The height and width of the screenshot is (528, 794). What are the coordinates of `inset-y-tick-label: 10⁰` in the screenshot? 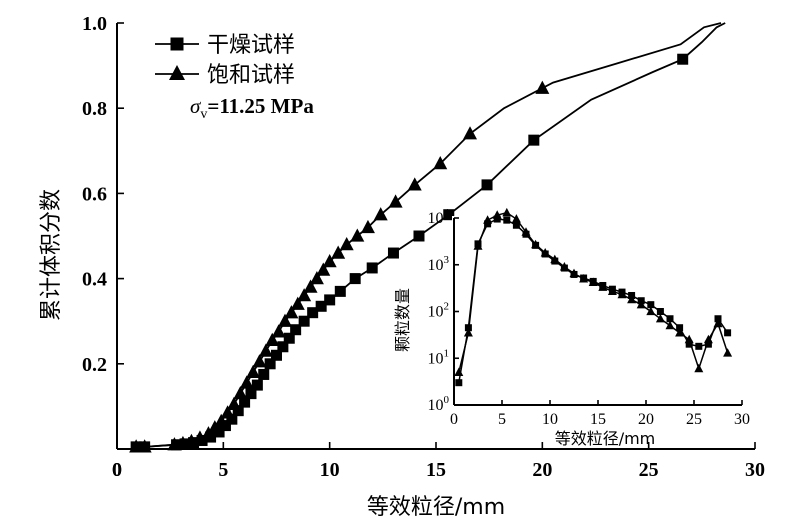 It's located at (439, 404).